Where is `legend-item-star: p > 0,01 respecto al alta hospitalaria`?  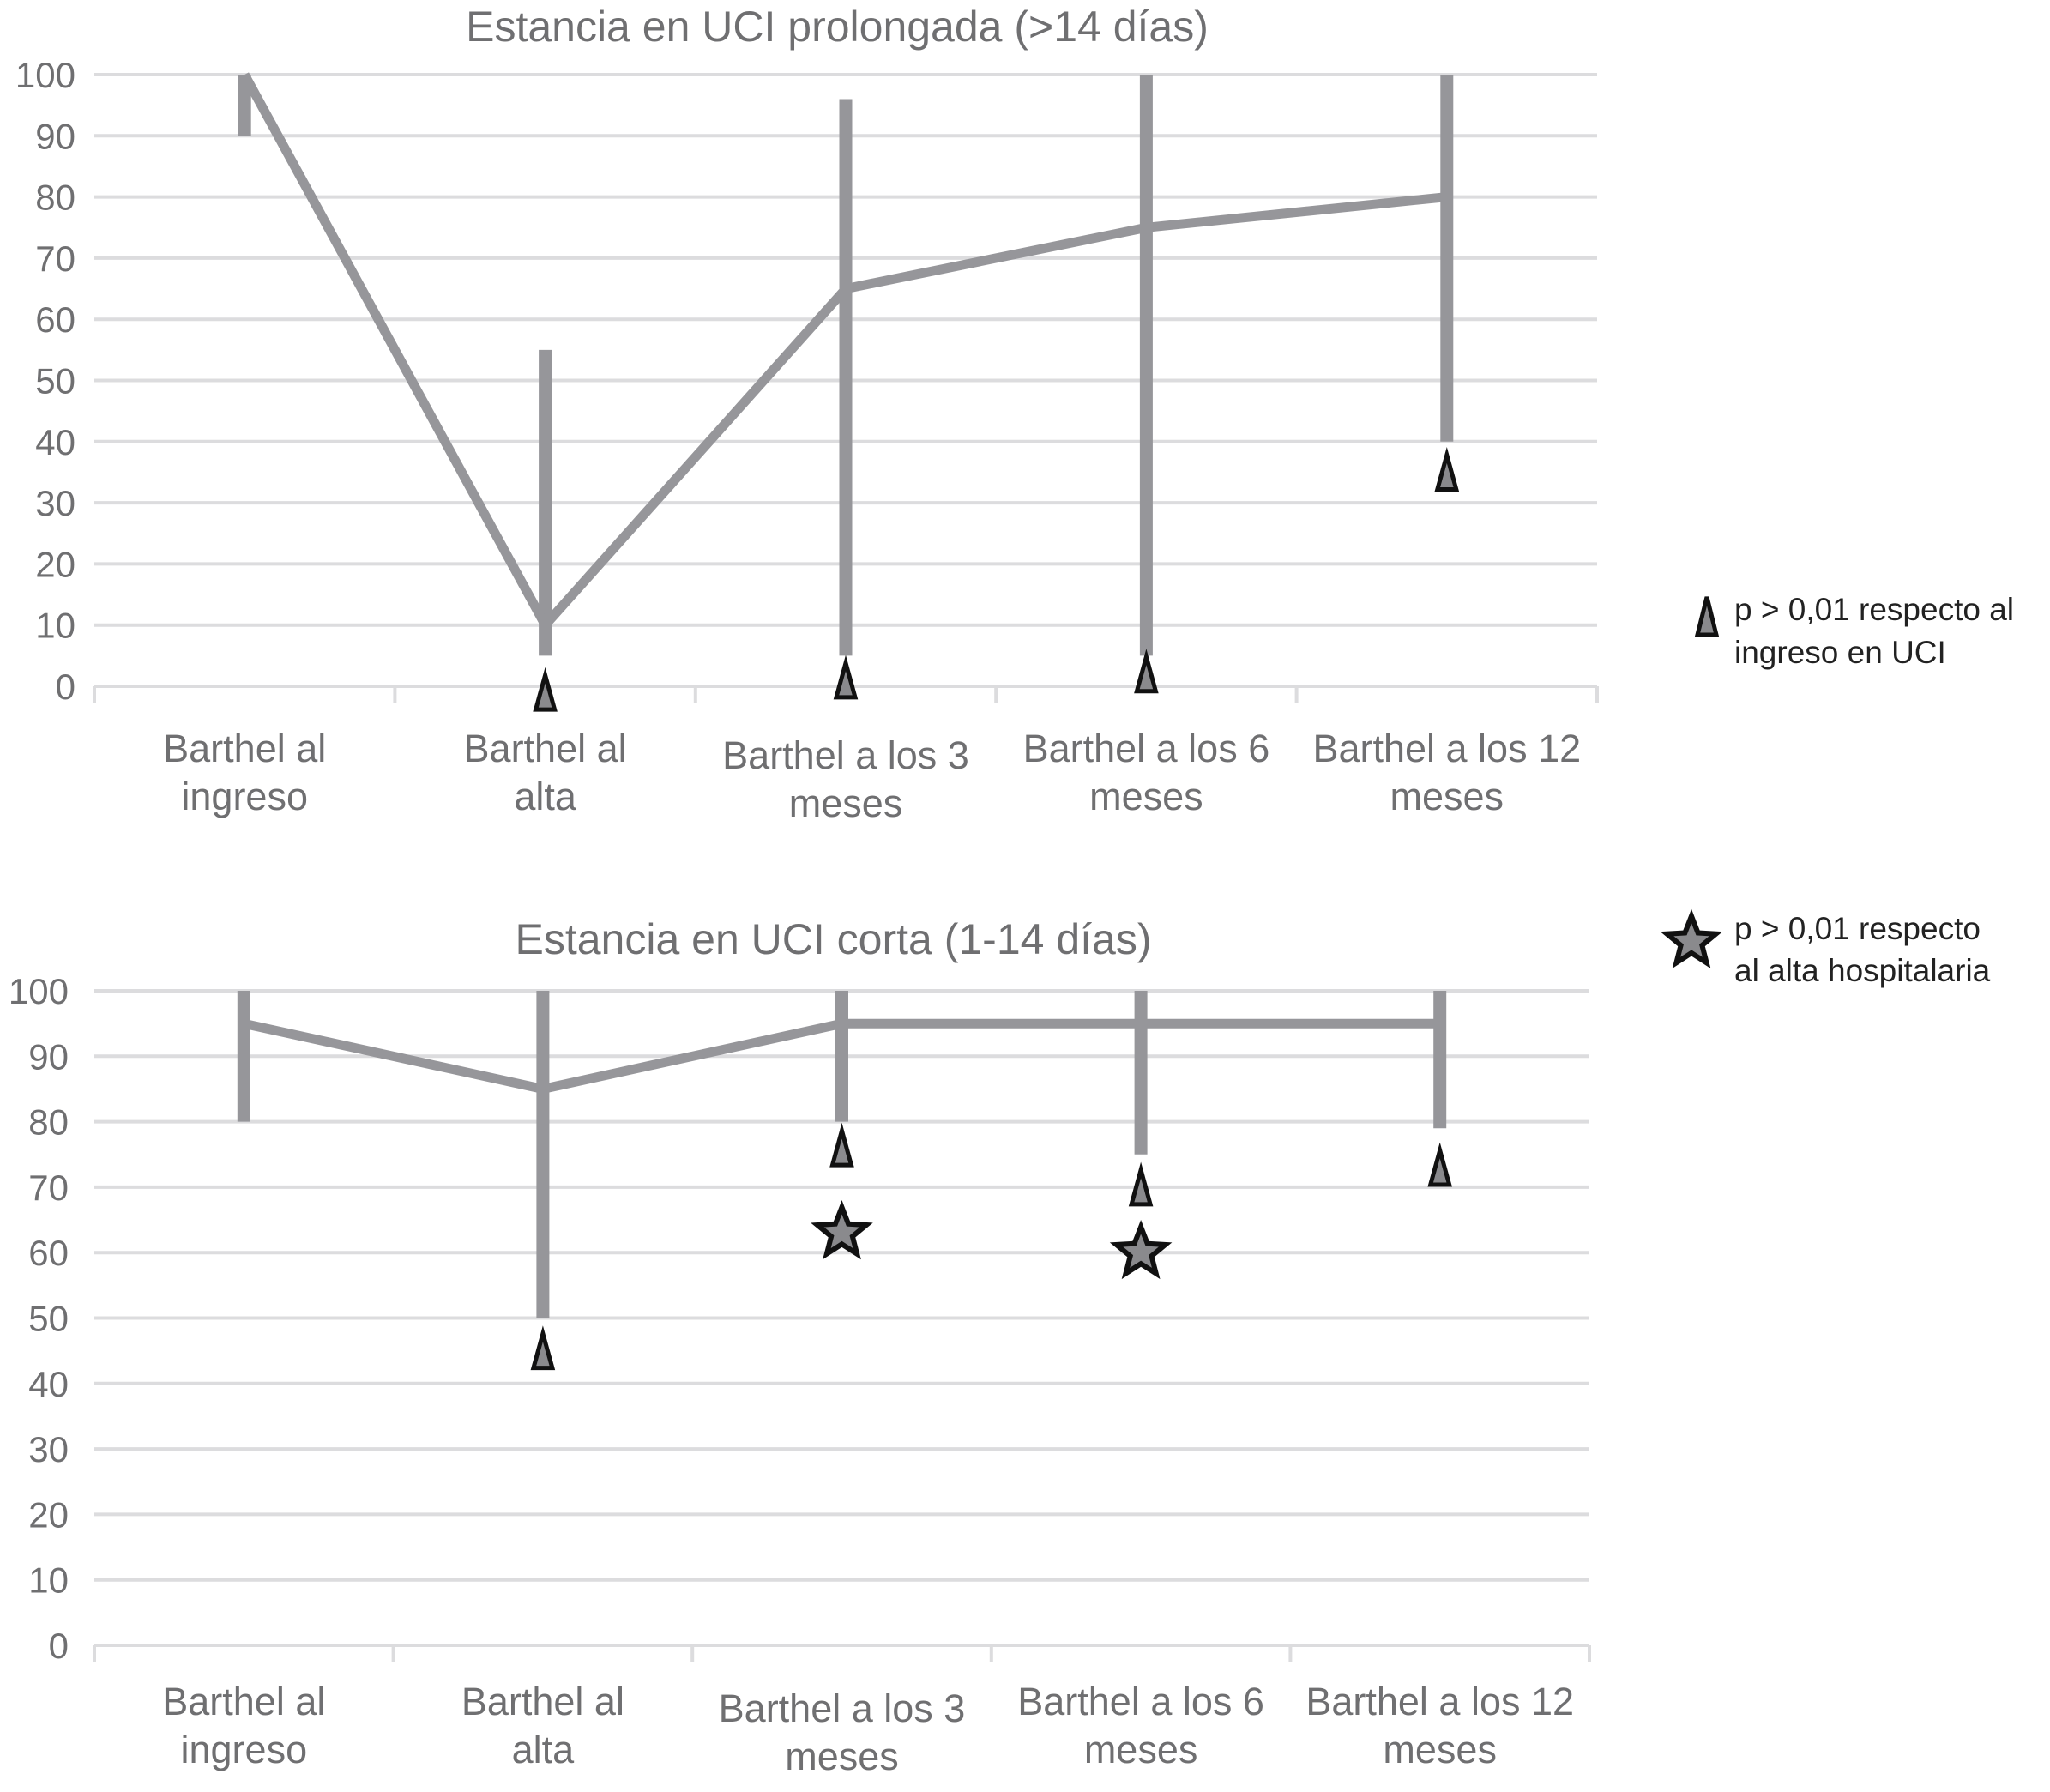
legend-item-star: p > 0,01 respecto al alta hospitalaria is located at coordinates (1825, 948).